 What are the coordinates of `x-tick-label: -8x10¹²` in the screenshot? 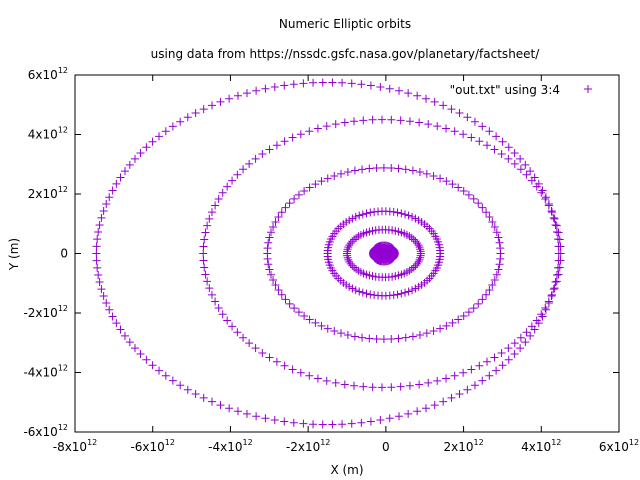 It's located at (75, 446).